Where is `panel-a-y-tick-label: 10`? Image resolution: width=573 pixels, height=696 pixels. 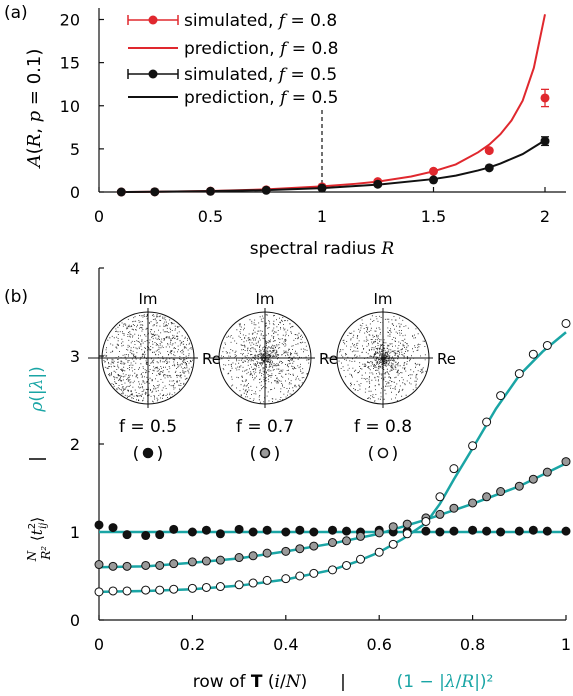 panel-a-y-tick-label: 10 is located at coordinates (70, 106).